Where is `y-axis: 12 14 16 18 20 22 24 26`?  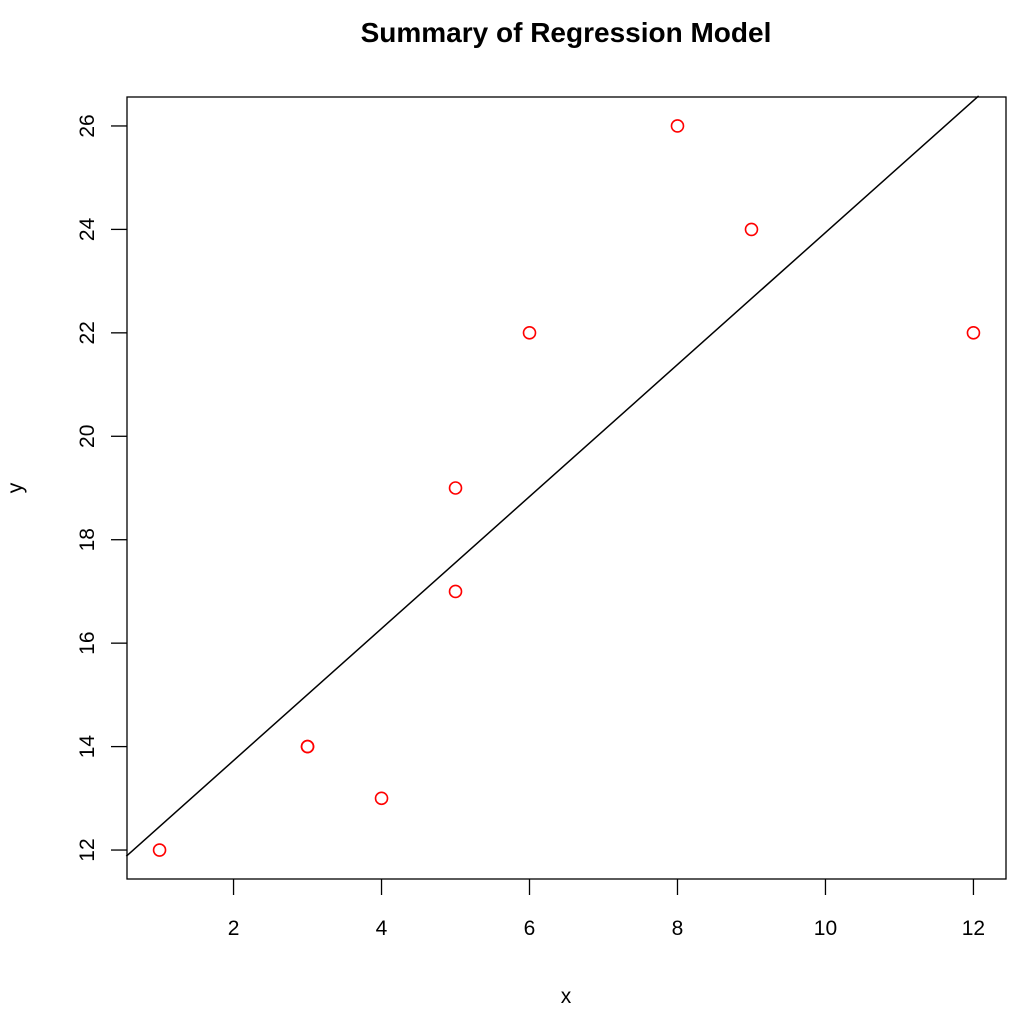
y-axis: 12 14 16 18 20 22 24 26 is located at coordinates (101, 488).